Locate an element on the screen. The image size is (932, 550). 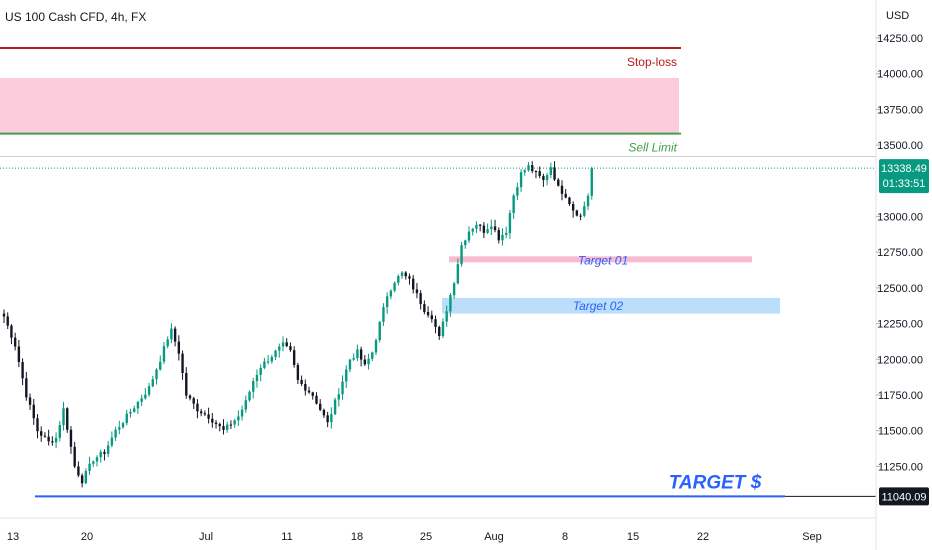
price-badge is located at coordinates (904, 176).